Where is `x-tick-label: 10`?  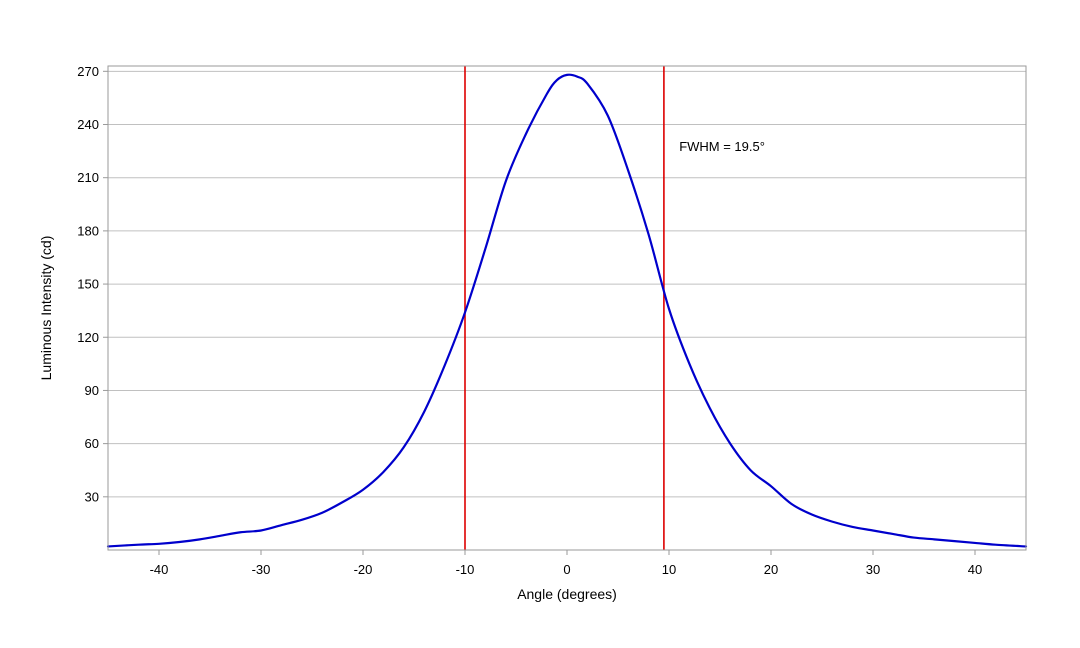
x-tick-label: 10 is located at coordinates (669, 569).